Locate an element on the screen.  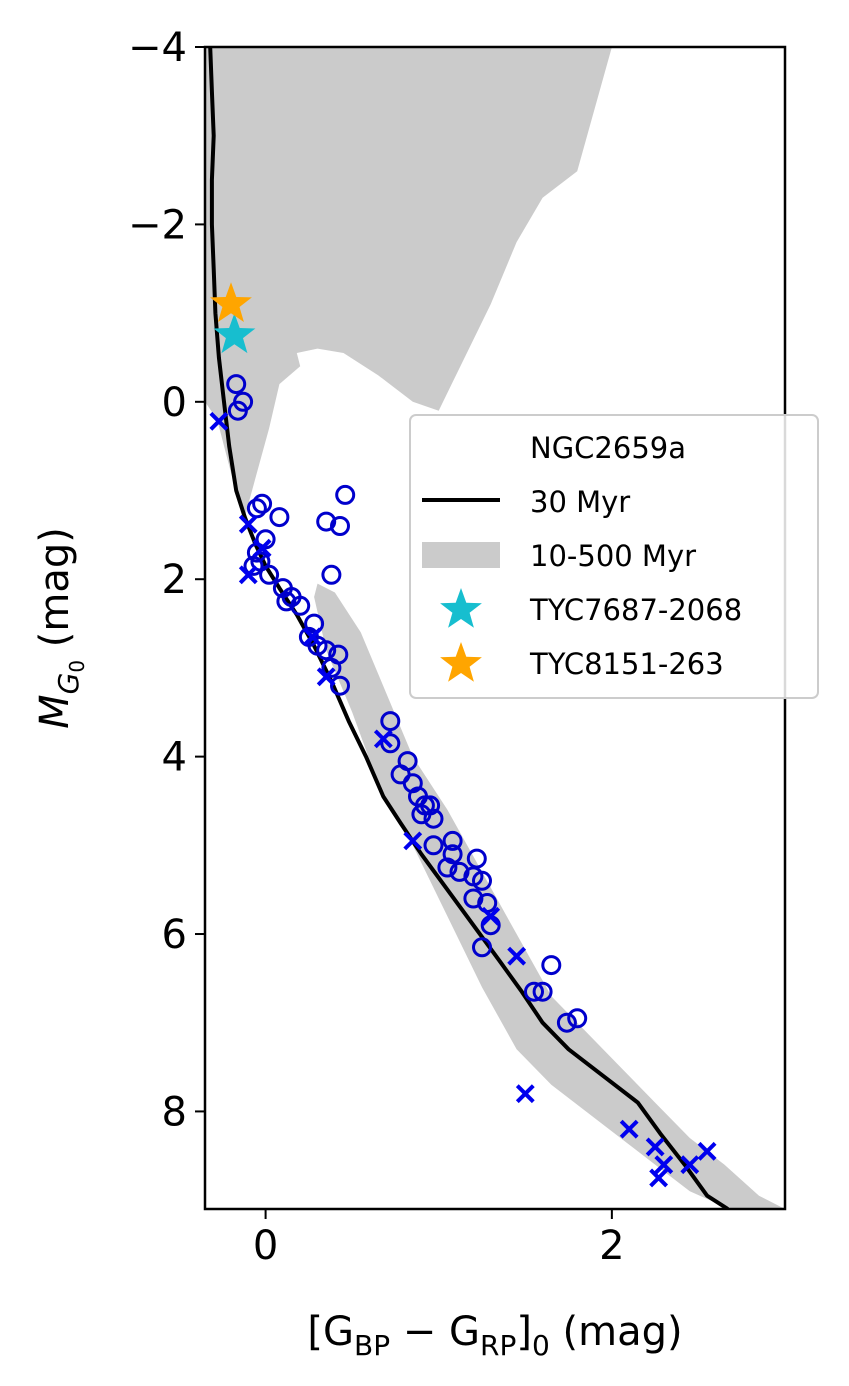
star-tyc7687-2068 is located at coordinates (234, 333).